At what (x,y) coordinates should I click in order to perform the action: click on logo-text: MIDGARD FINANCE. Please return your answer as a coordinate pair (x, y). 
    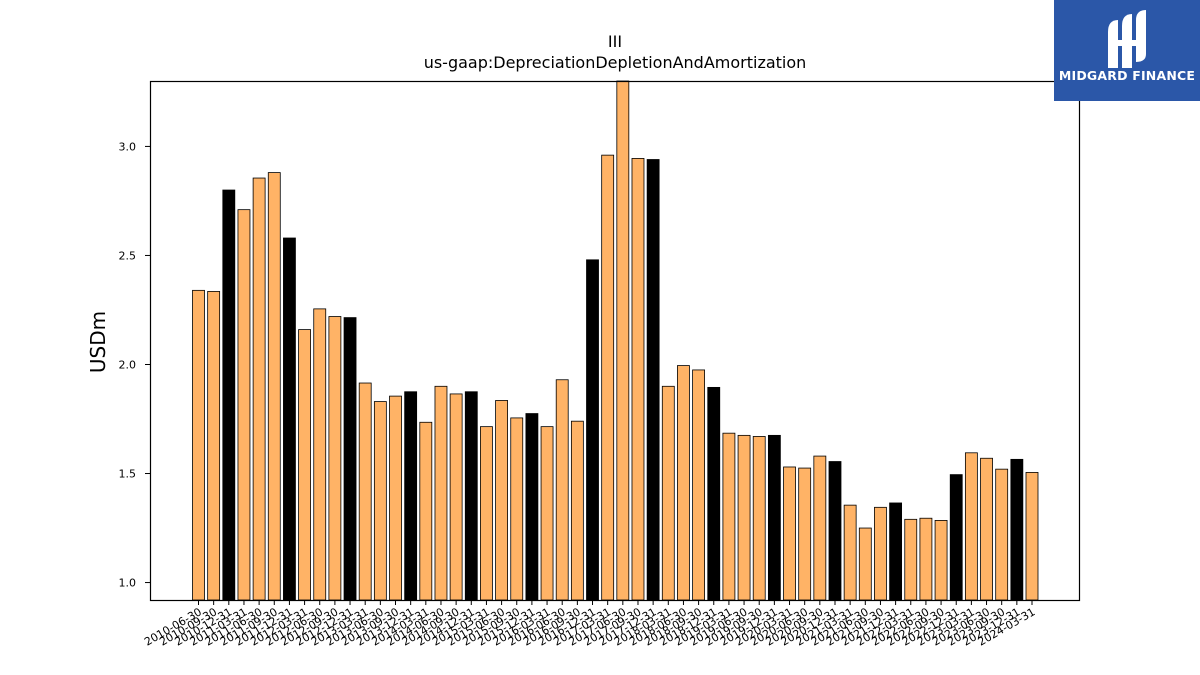
    Looking at the image, I should click on (1127, 75).